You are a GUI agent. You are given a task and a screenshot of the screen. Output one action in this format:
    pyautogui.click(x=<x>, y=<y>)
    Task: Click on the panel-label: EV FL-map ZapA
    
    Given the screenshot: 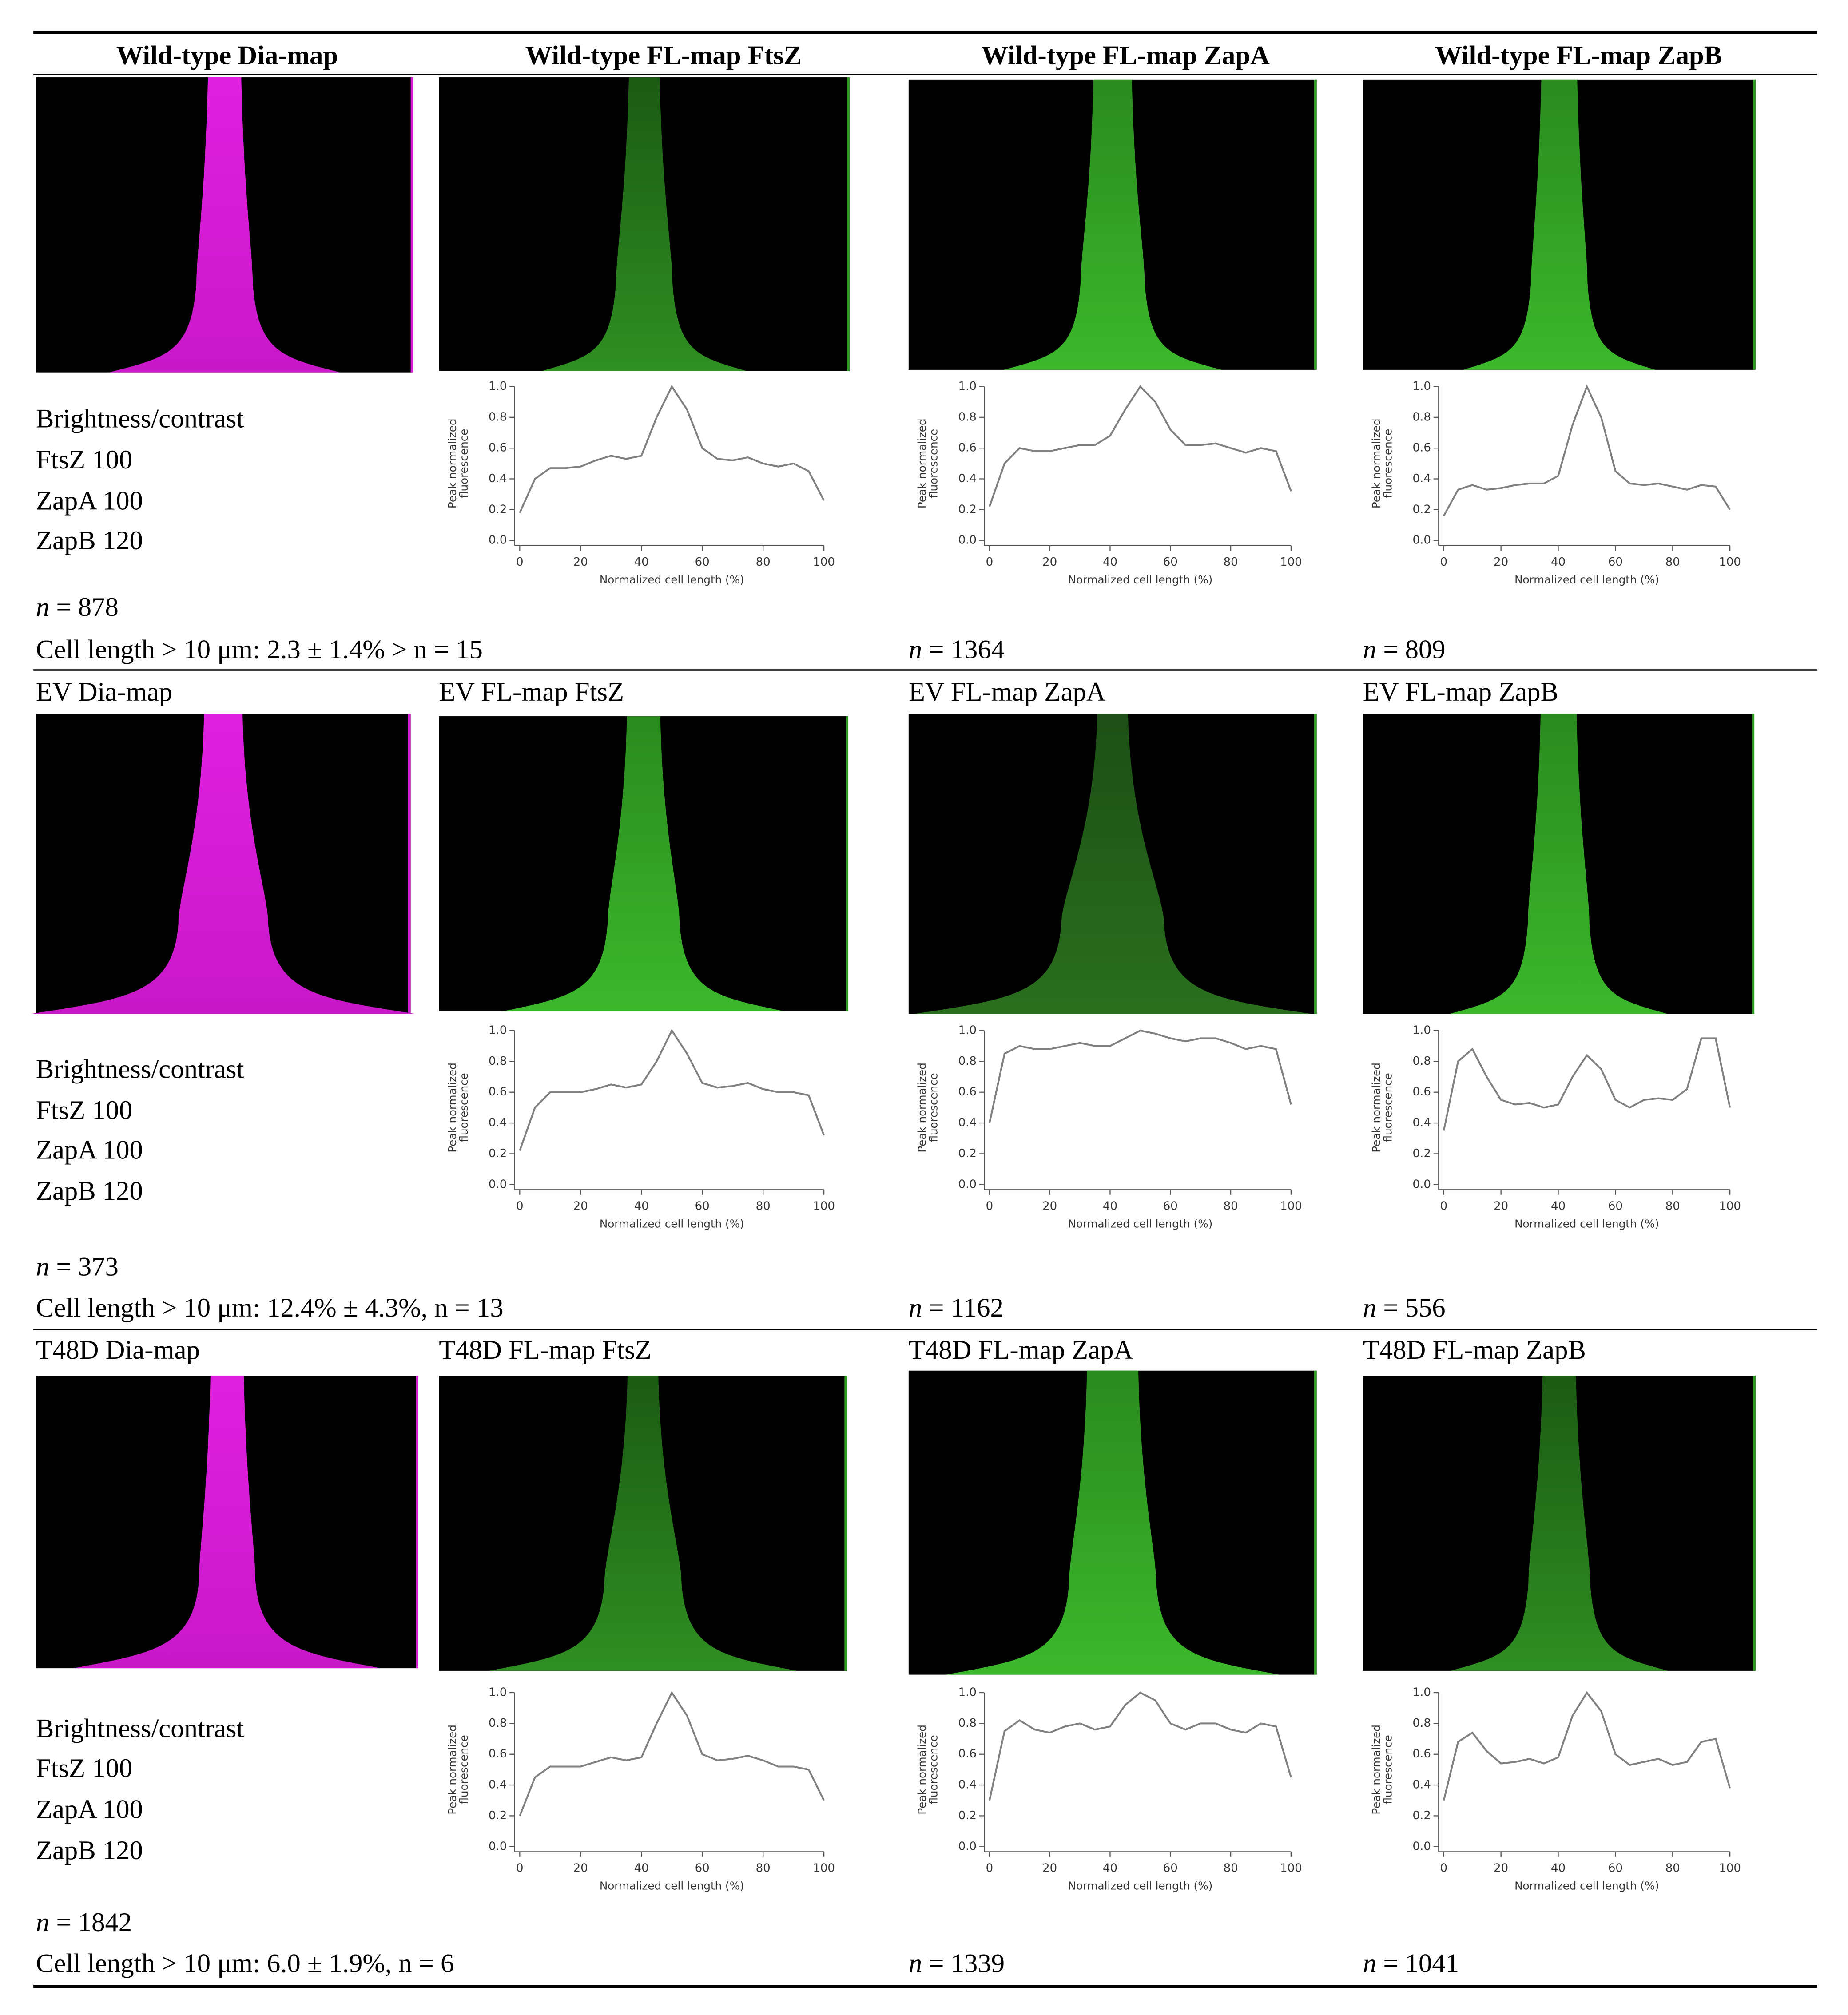 What is the action you would take?
    pyautogui.click(x=1007, y=692)
    